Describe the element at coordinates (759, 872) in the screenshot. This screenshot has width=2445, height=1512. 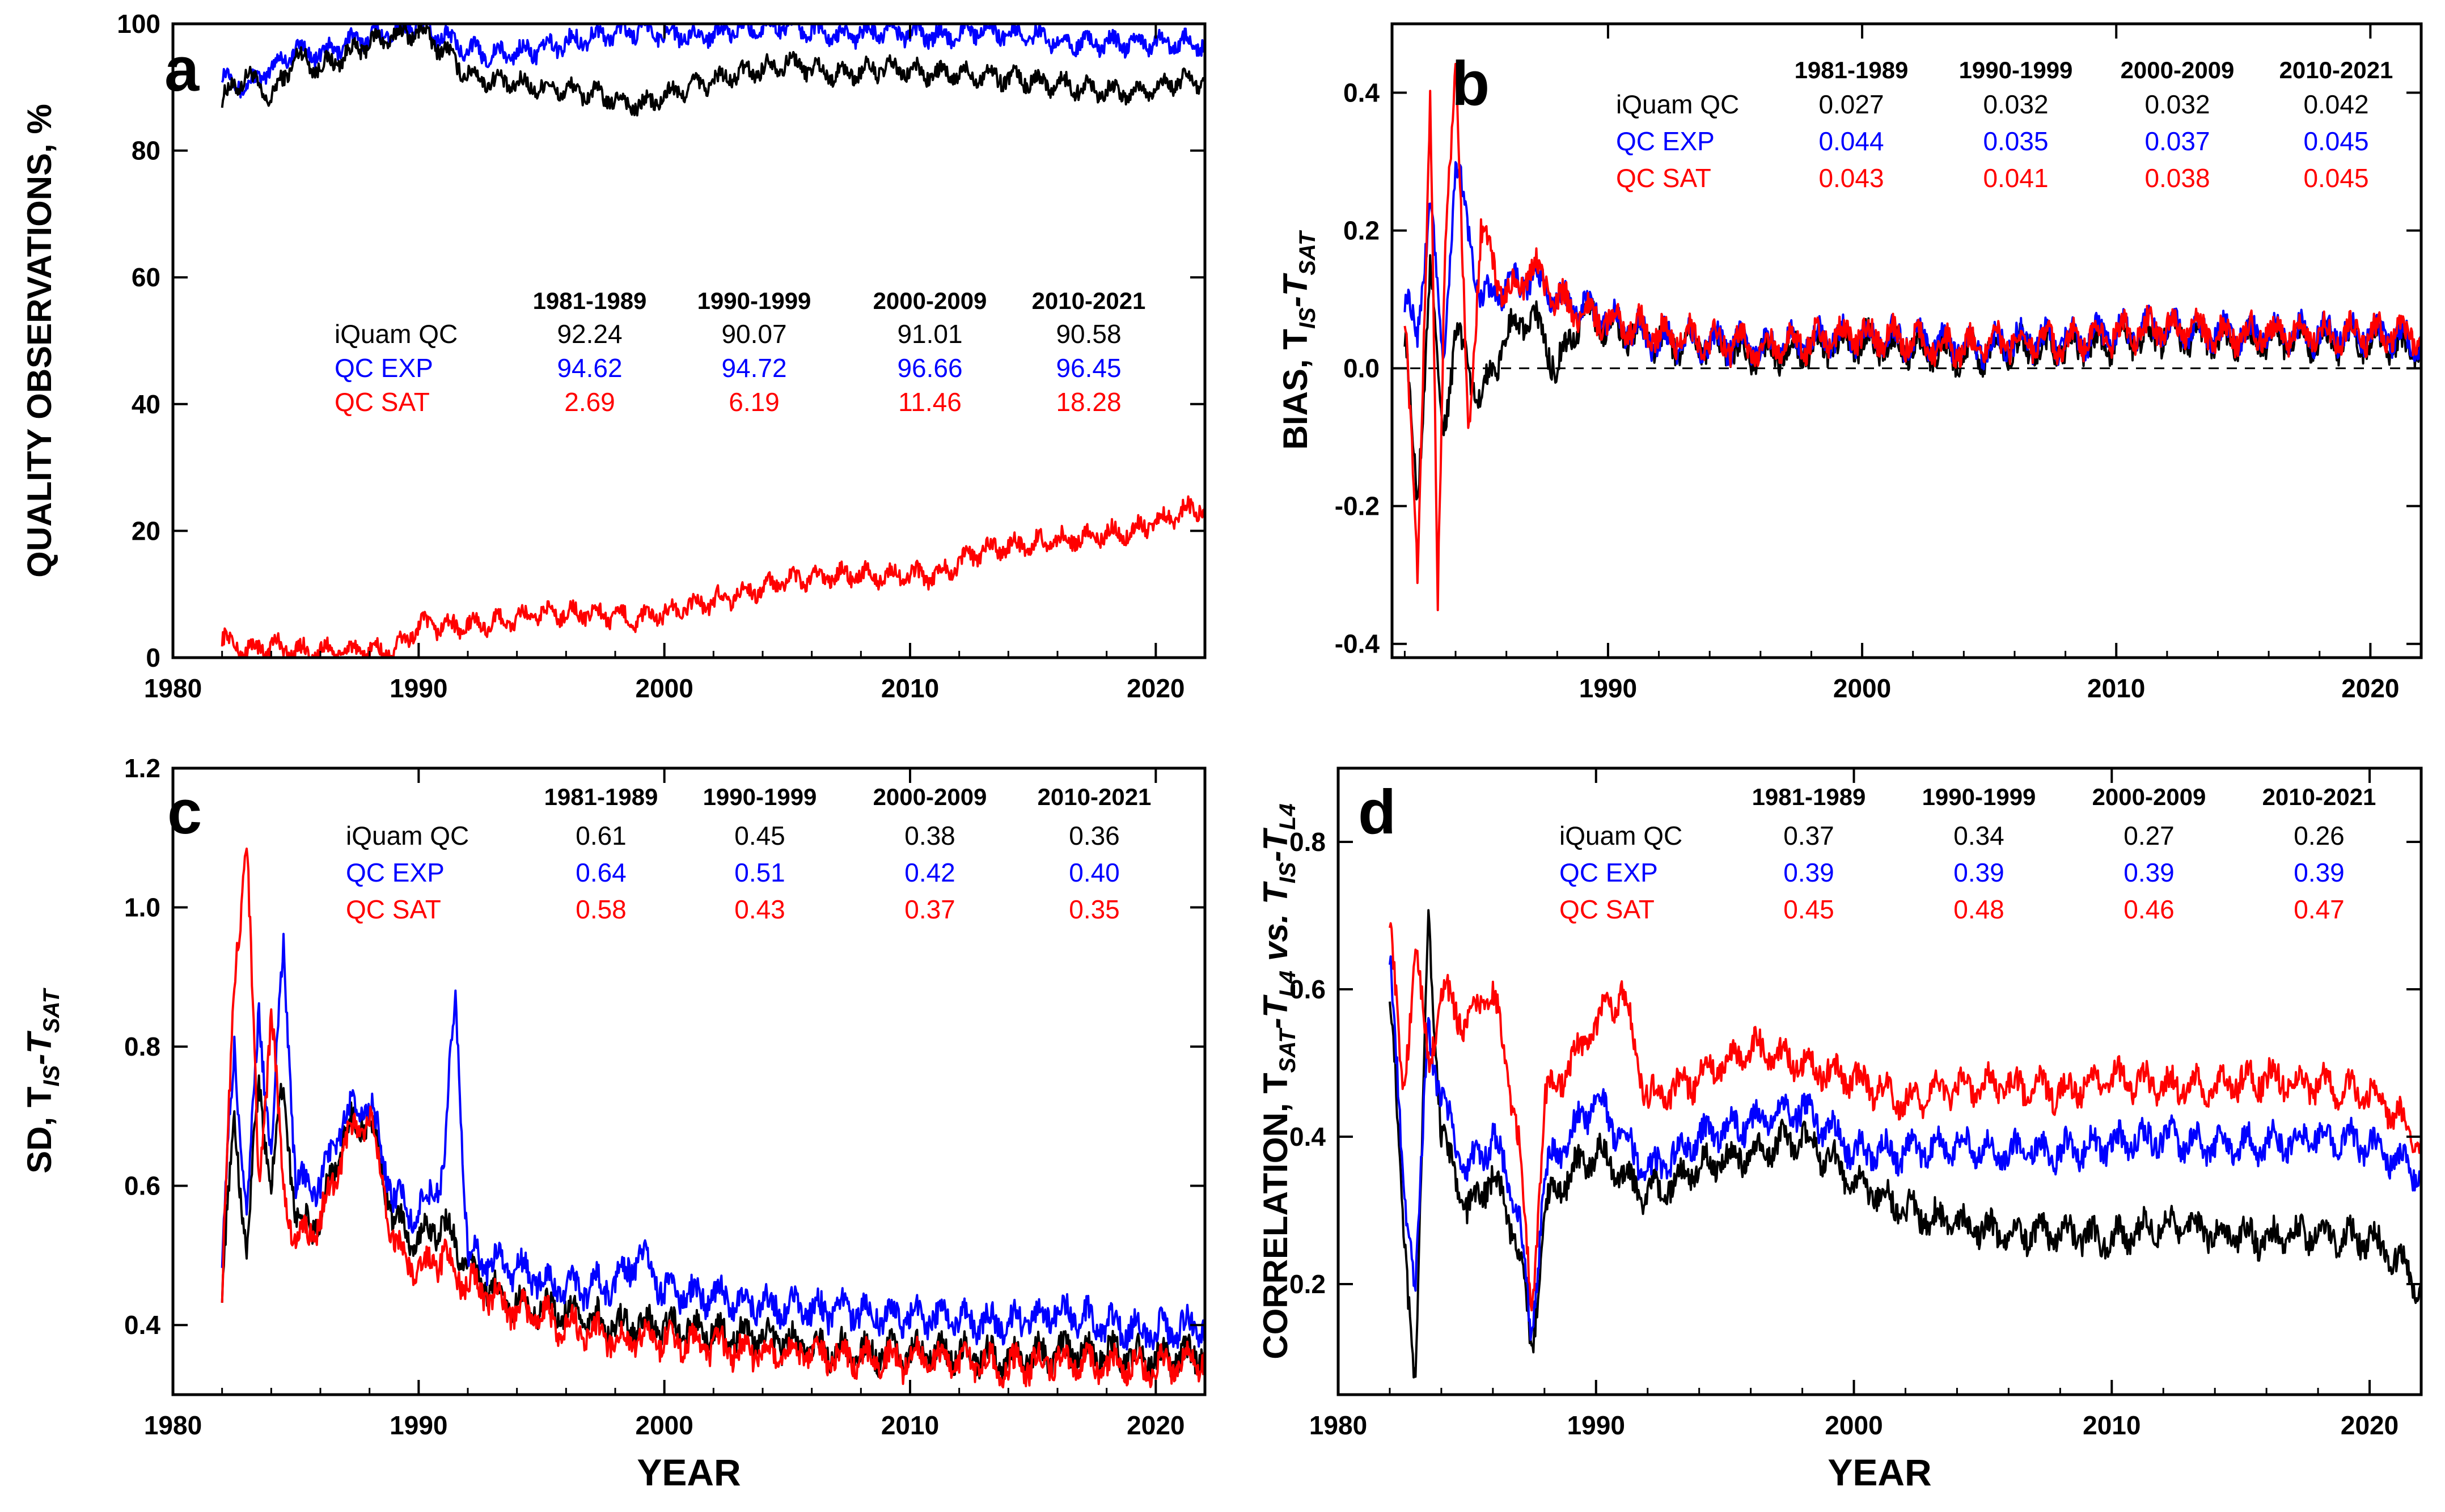
I see `table-cell: 0.51` at that location.